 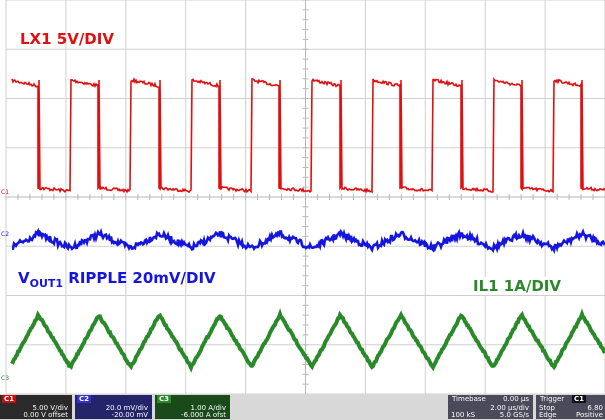 I want to click on trigger-type: Edge, so click(x=548, y=415).